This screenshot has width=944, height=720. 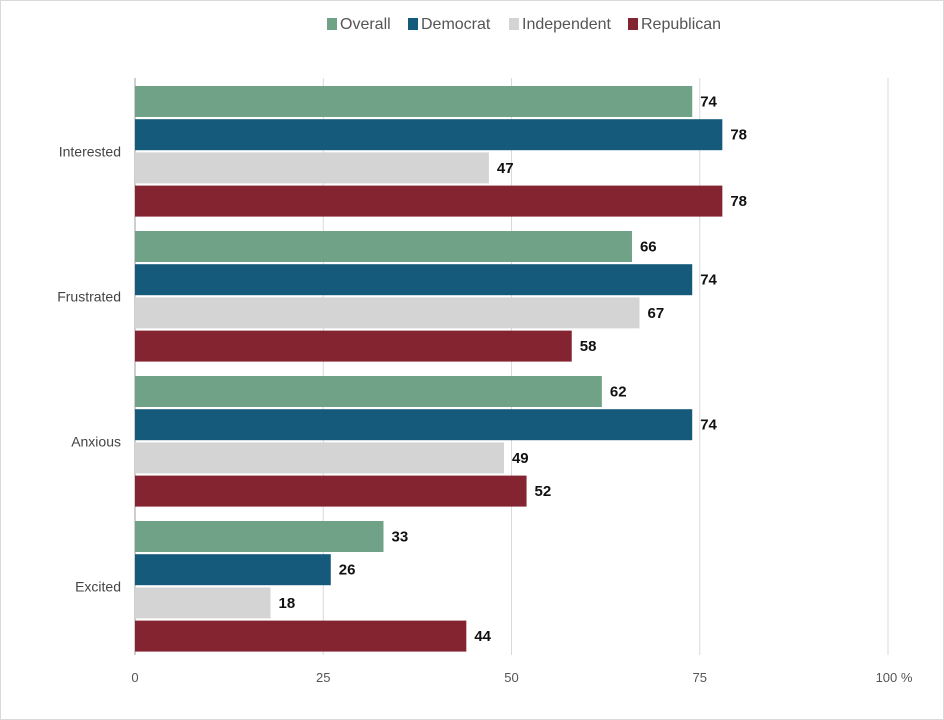 What do you see at coordinates (387, 313) in the screenshot?
I see `bar-independent-frustrated` at bounding box center [387, 313].